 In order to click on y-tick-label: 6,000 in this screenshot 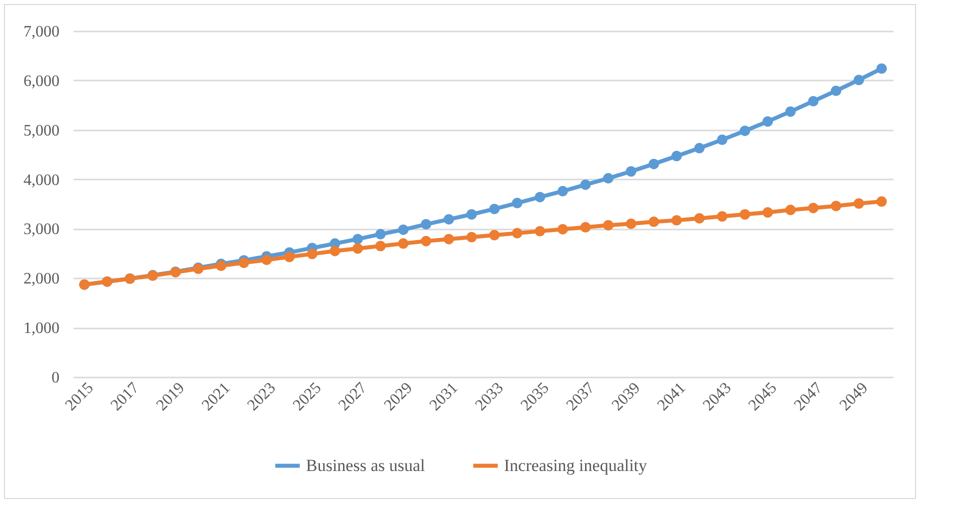, I will do `click(42, 81)`.